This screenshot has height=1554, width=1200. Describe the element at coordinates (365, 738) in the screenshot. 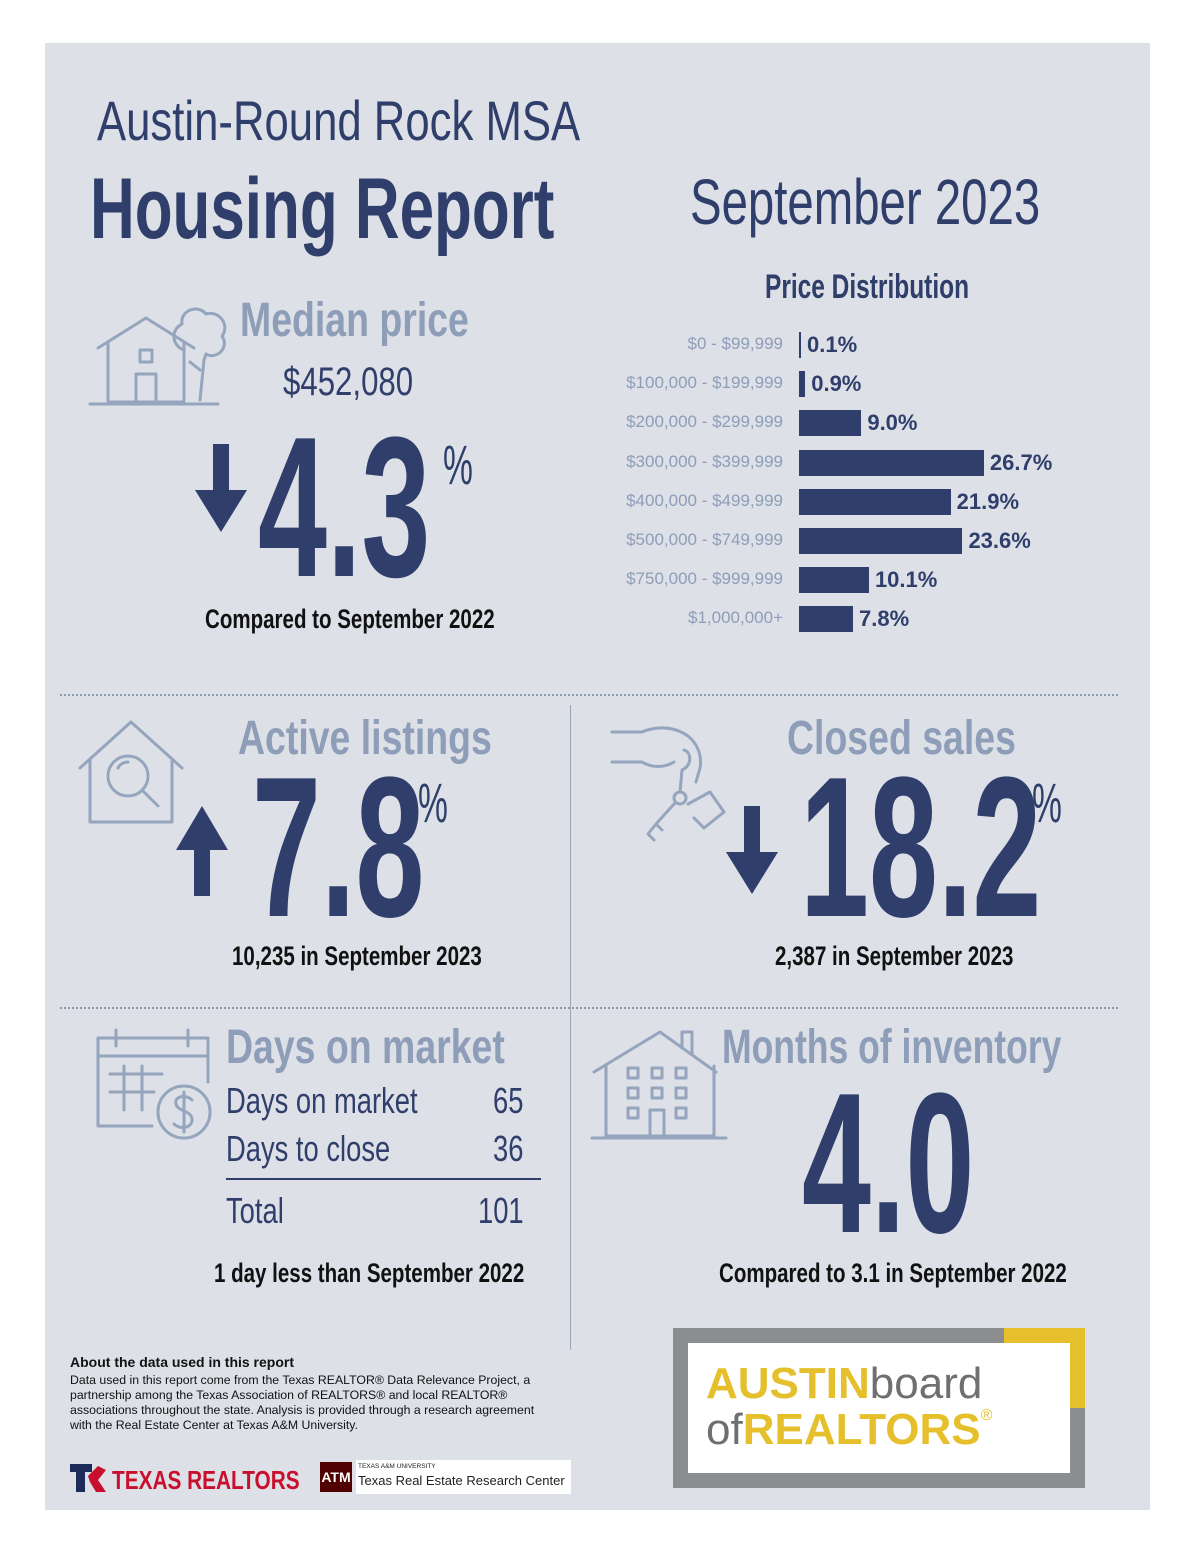

I see `active-listings-heading: Active listings` at that location.